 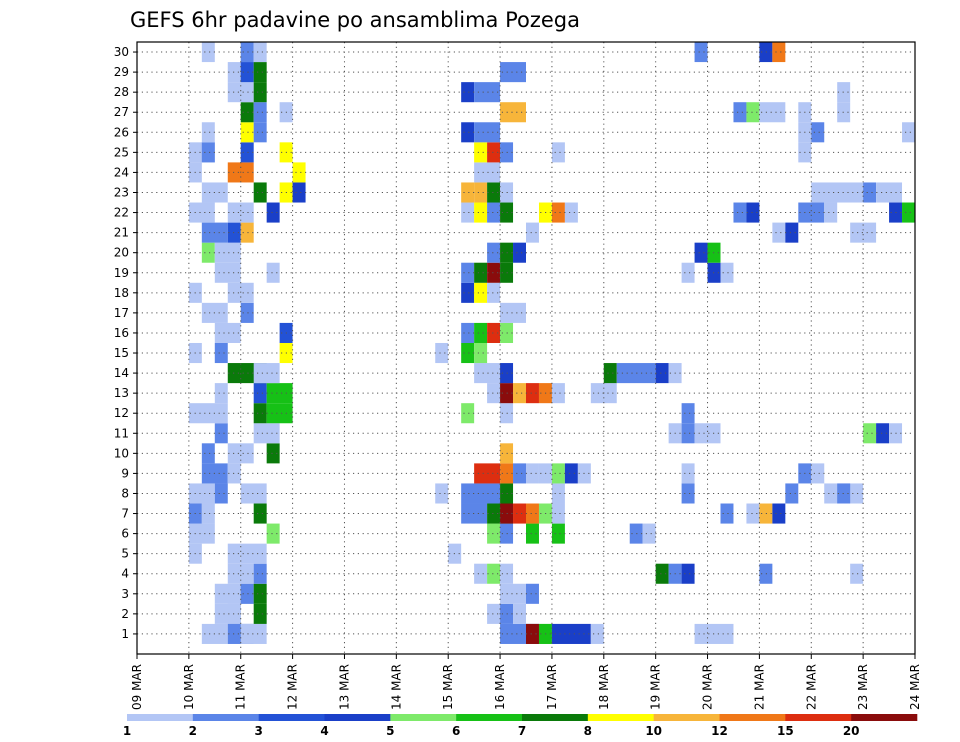 I want to click on y-tick-label: 17, so click(x=121, y=313).